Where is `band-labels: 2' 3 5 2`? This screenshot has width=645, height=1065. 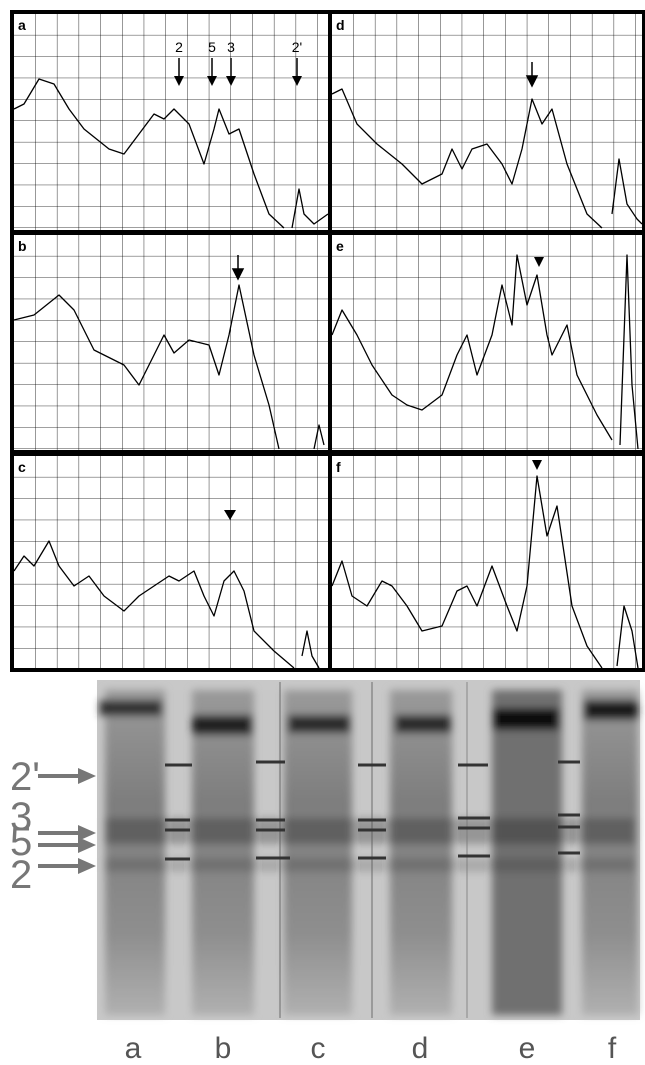
band-labels: 2' 3 5 2 is located at coordinates (53, 826).